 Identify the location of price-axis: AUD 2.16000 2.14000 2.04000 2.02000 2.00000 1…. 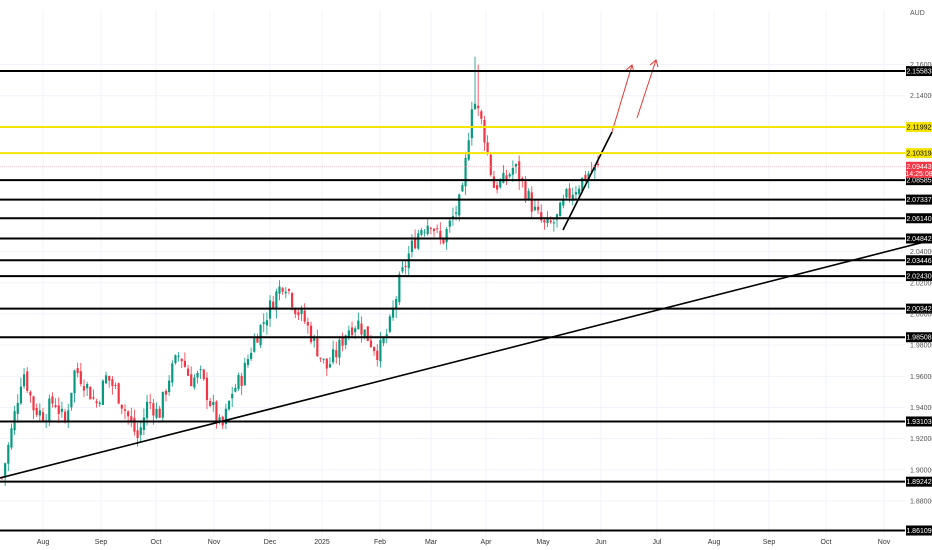
(921, 258).